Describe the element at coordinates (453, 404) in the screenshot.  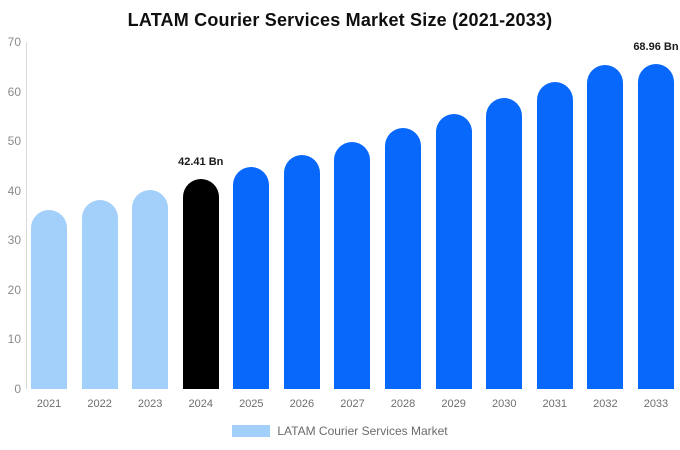
I see `x-tick-label-2029: 2029` at that location.